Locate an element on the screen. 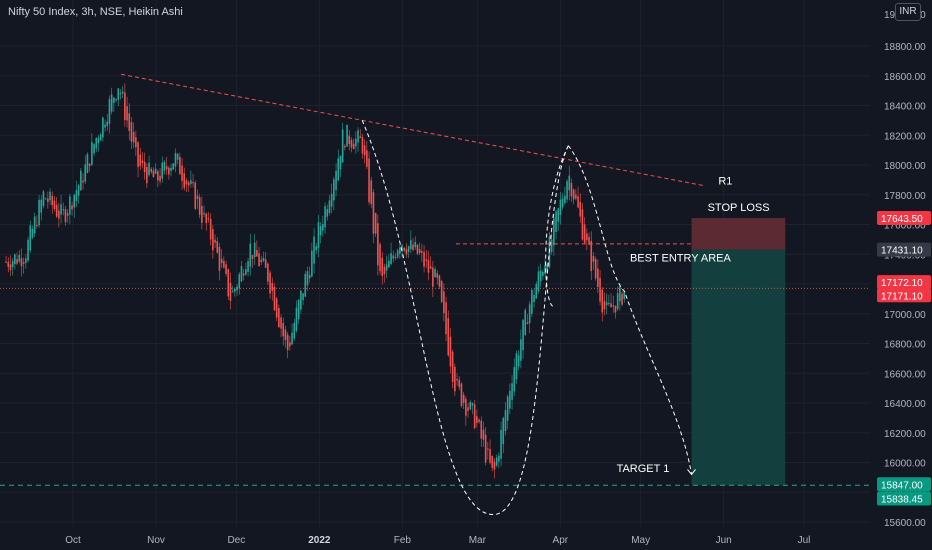 Image resolution: width=932 pixels, height=550 pixels. price-badge-text: 17171.10 is located at coordinates (902, 296).